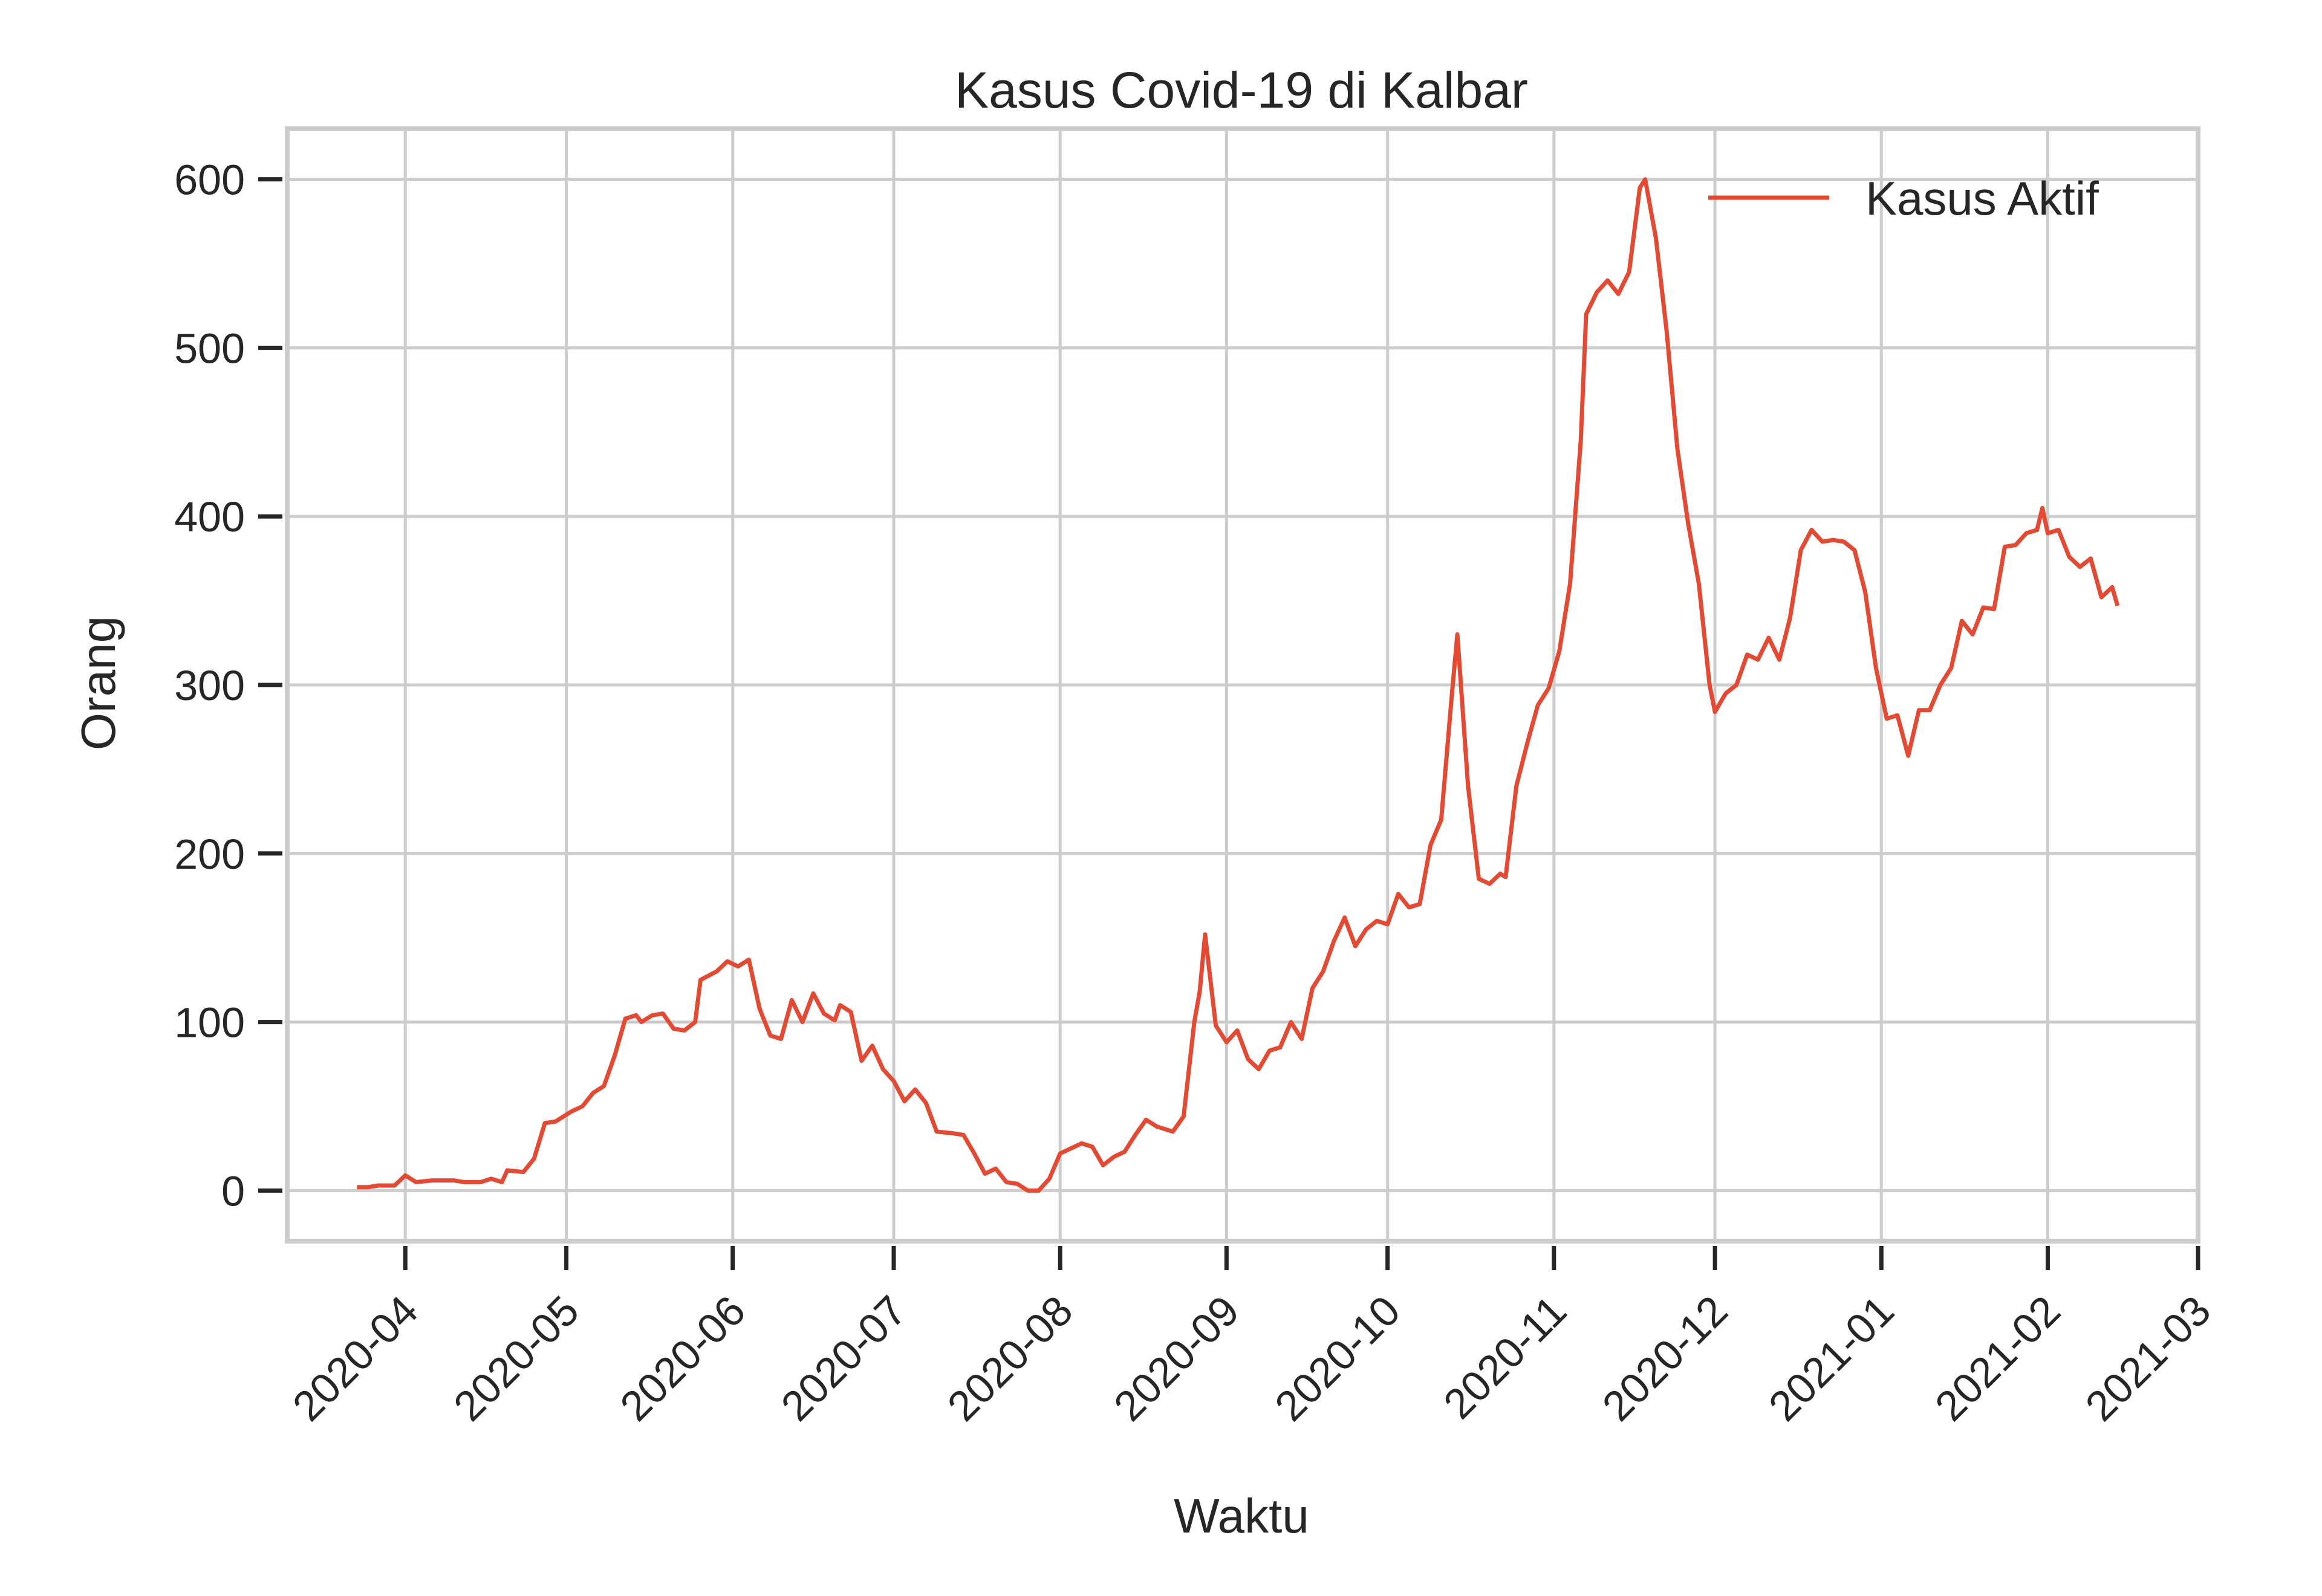 The width and height of the screenshot is (2322, 1596). What do you see at coordinates (233, 1191) in the screenshot?
I see `y-tick-label: 0` at bounding box center [233, 1191].